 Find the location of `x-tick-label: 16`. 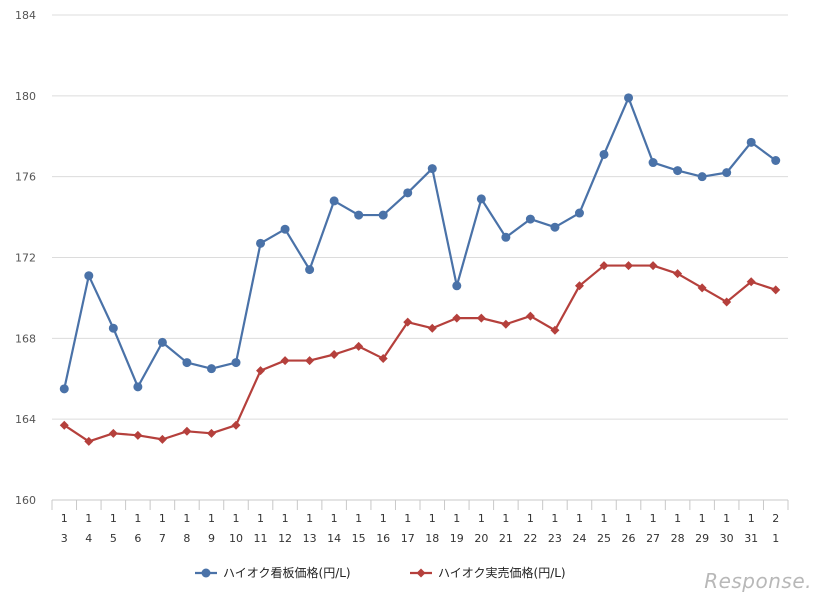

x-tick-label: 16 is located at coordinates (383, 538).